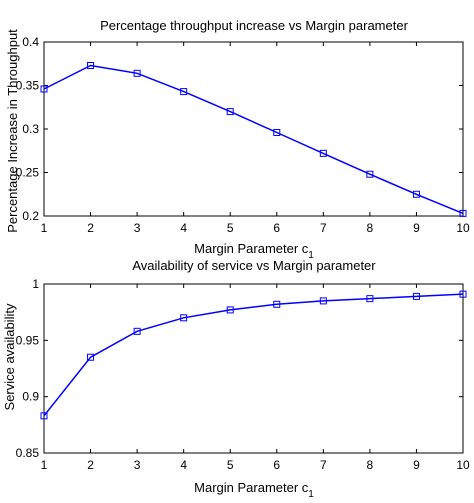 This screenshot has width=474, height=503. Describe the element at coordinates (90, 228) in the screenshot. I see `throughput-x-tick-label: 2` at that location.